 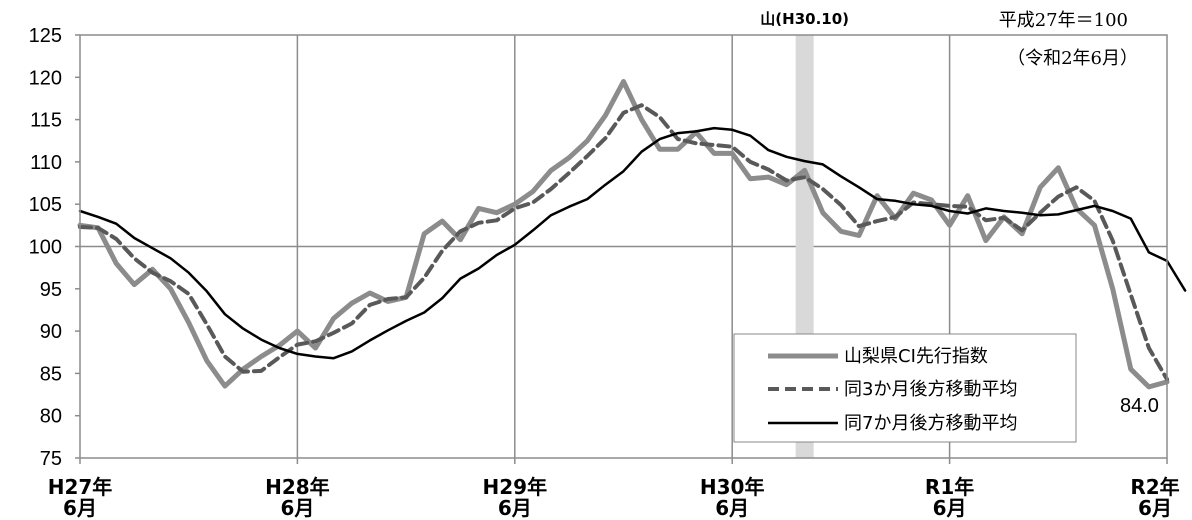 What do you see at coordinates (1072, 58) in the screenshot?
I see `period-note: （令和2年6月）` at bounding box center [1072, 58].